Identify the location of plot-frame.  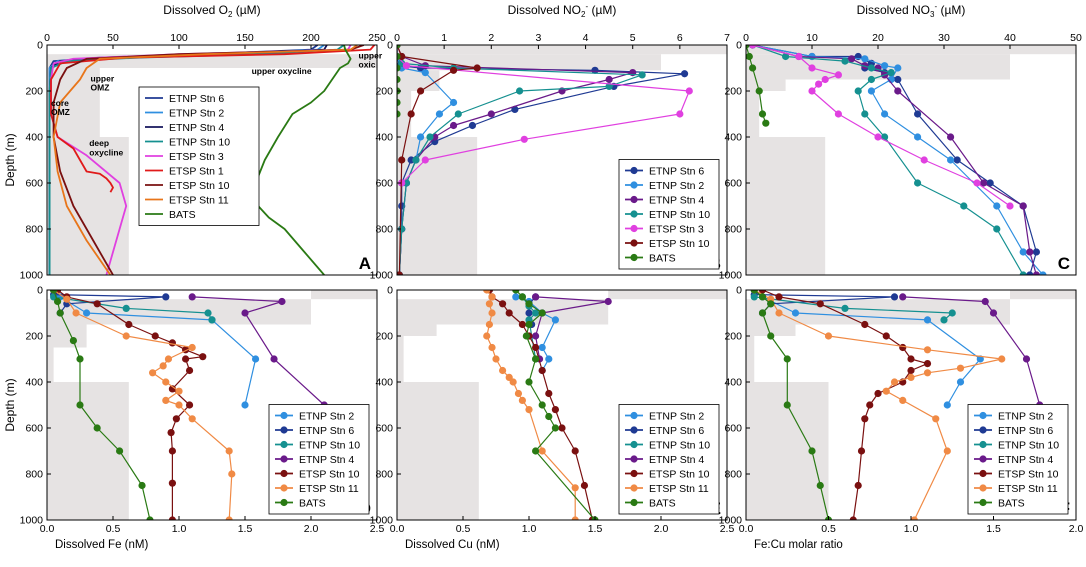
(562, 405).